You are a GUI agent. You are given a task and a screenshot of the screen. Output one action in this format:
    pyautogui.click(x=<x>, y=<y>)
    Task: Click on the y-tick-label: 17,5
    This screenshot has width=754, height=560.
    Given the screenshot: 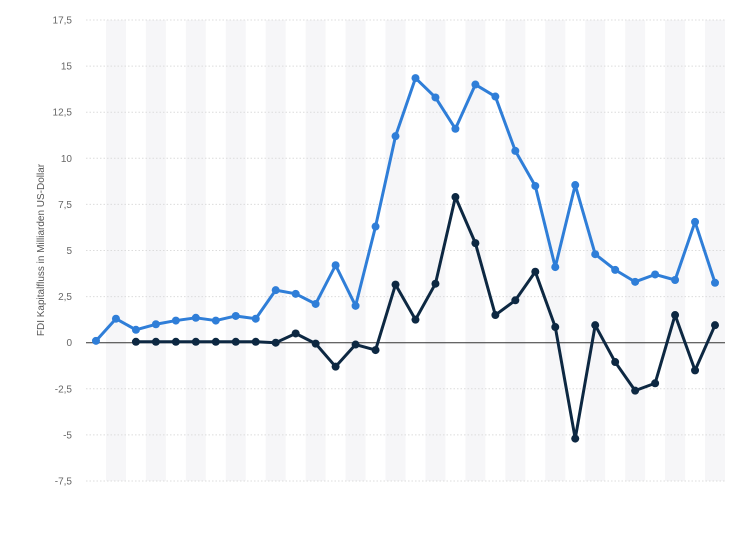 What is the action you would take?
    pyautogui.click(x=63, y=21)
    